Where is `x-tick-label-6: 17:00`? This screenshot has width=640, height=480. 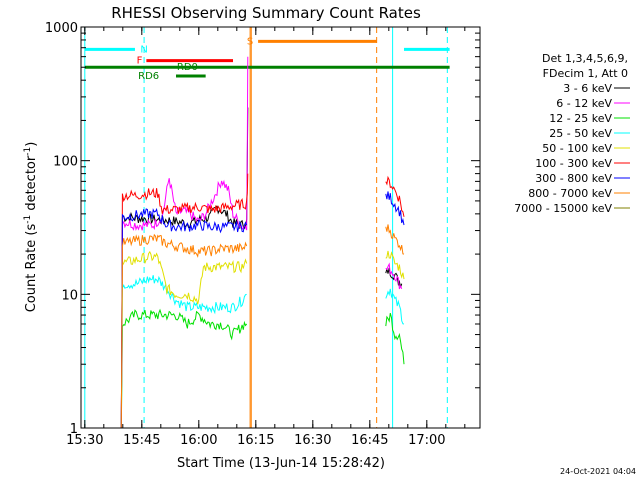
x-tick-label-6: 17:00 is located at coordinates (426, 440).